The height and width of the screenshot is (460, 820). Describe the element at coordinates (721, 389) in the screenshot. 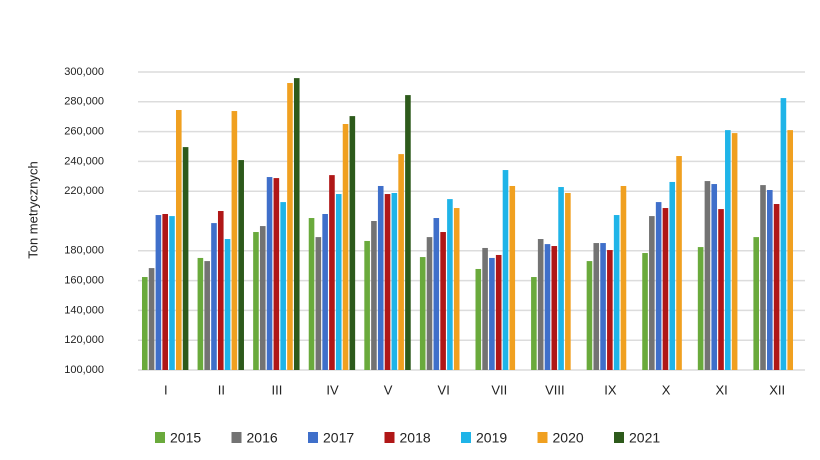

I see `x-tick-label: XI` at that location.